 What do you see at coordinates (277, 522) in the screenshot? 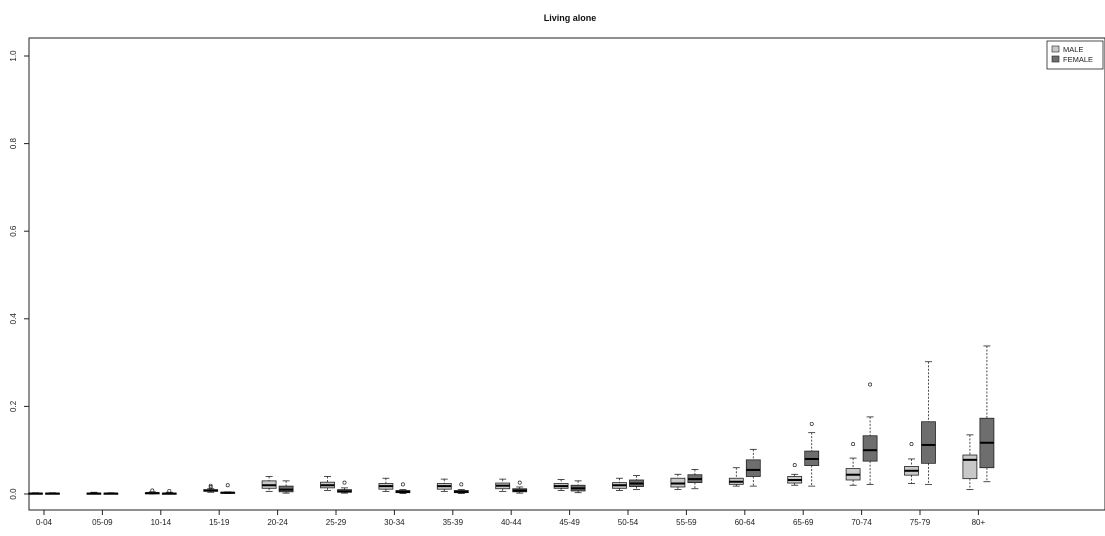
I see `x-tick-label: 20-24` at bounding box center [277, 522].